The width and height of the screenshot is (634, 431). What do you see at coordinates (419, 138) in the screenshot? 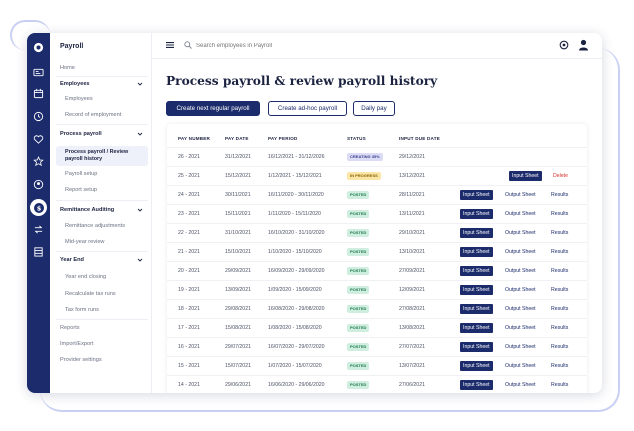
I see `column-header-input-due-date: INPUT DUE DATE` at bounding box center [419, 138].